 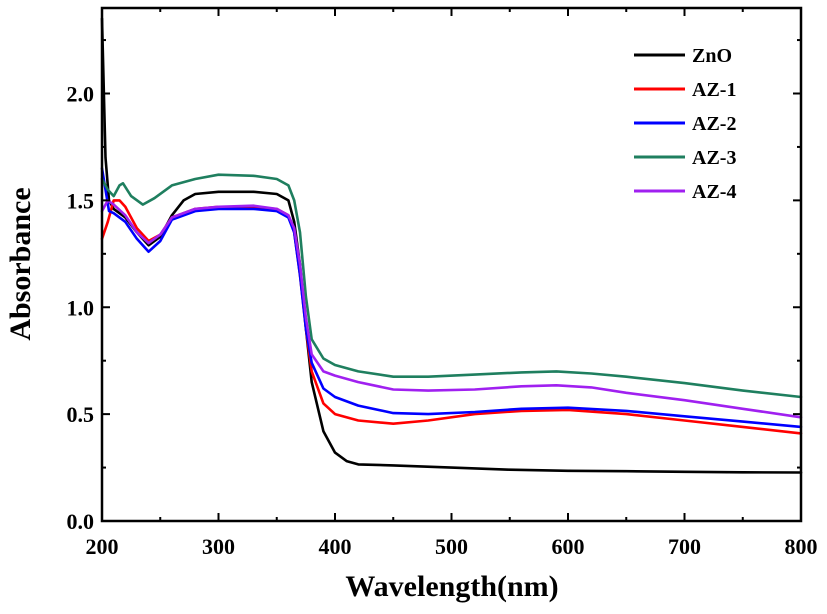 What do you see at coordinates (451, 546) in the screenshot?
I see `x-tick-label: 500` at bounding box center [451, 546].